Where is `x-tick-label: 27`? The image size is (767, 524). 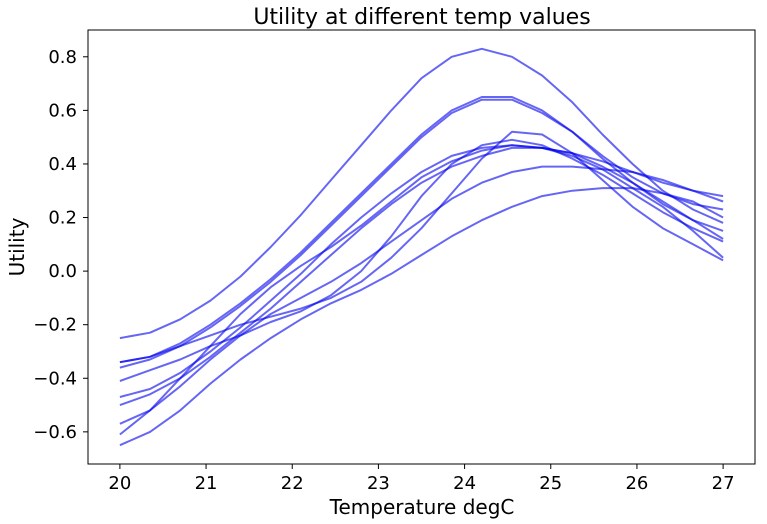 x-tick-label: 27 is located at coordinates (723, 483).